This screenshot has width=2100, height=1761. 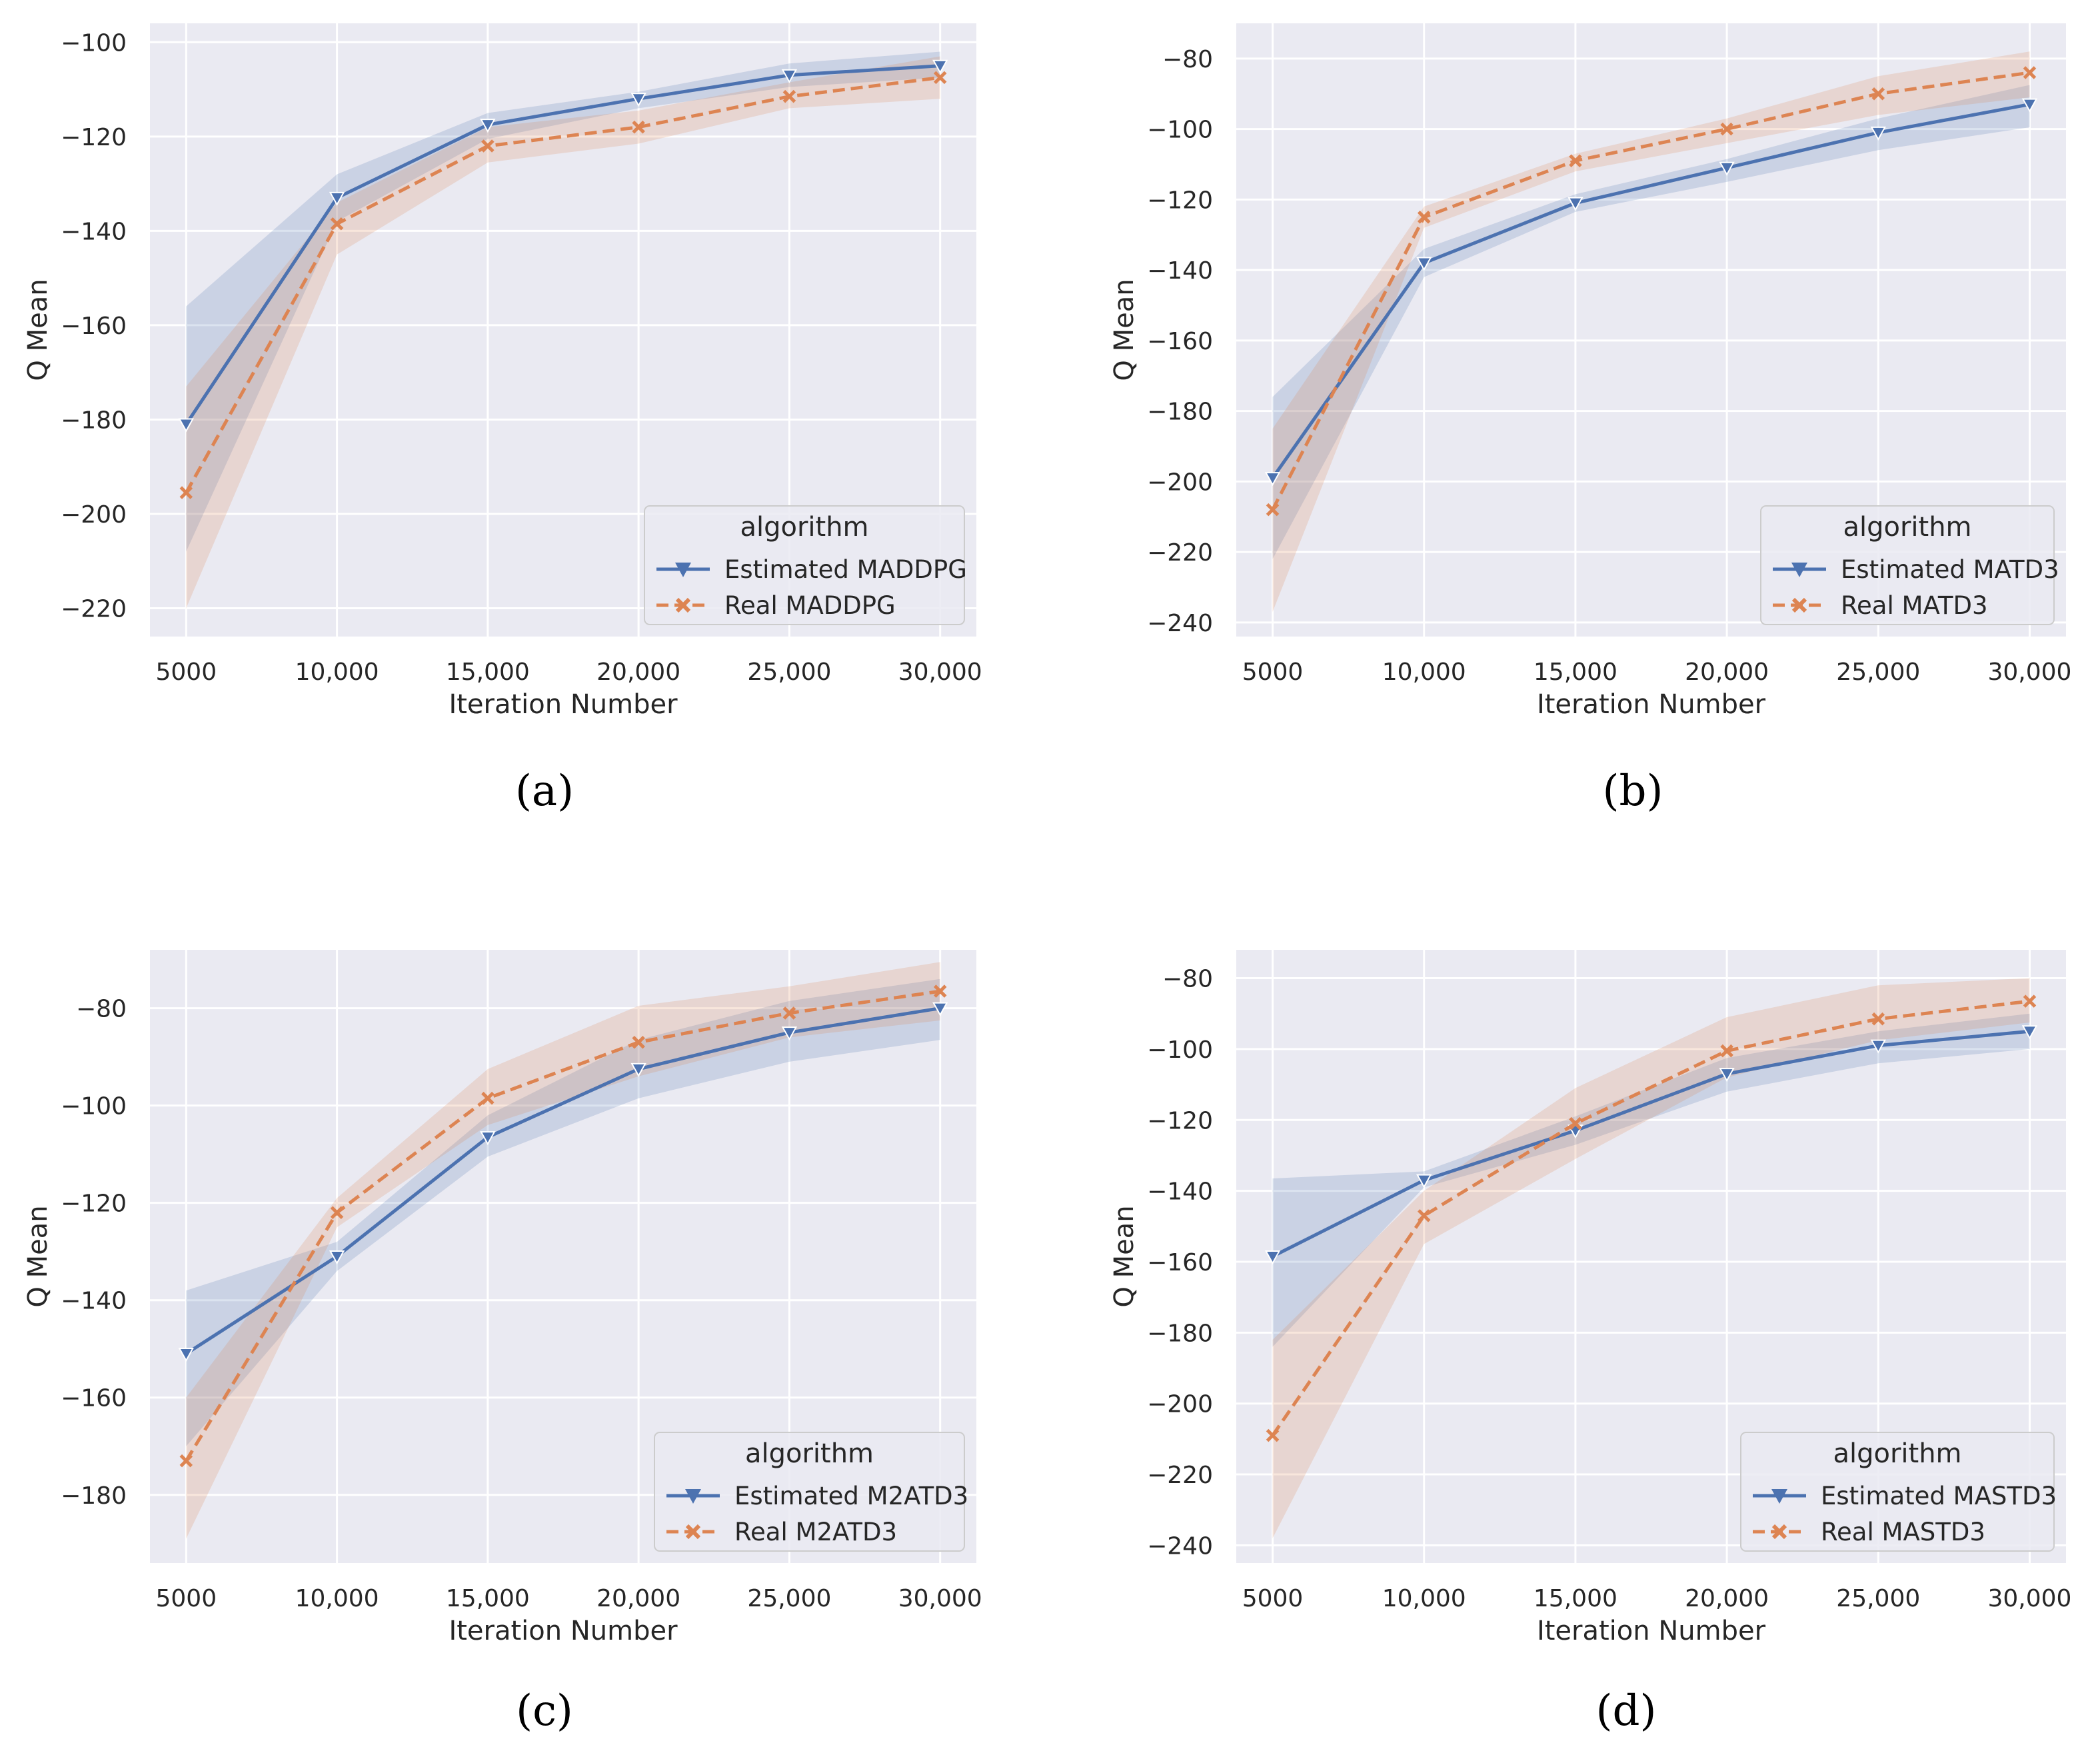 What do you see at coordinates (1180, 1475) in the screenshot?
I see `y-tick-label-d-7: −220` at bounding box center [1180, 1475].